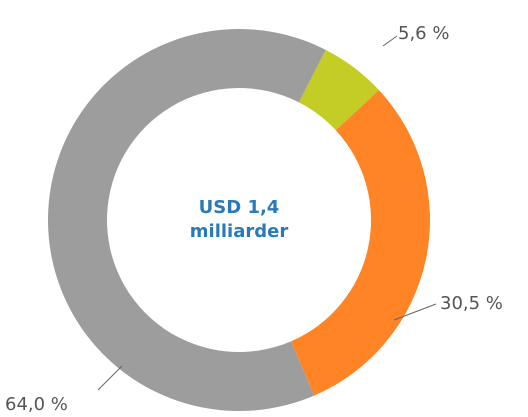 This screenshot has height=417, width=528. I want to click on donut-segment, so click(339, 90).